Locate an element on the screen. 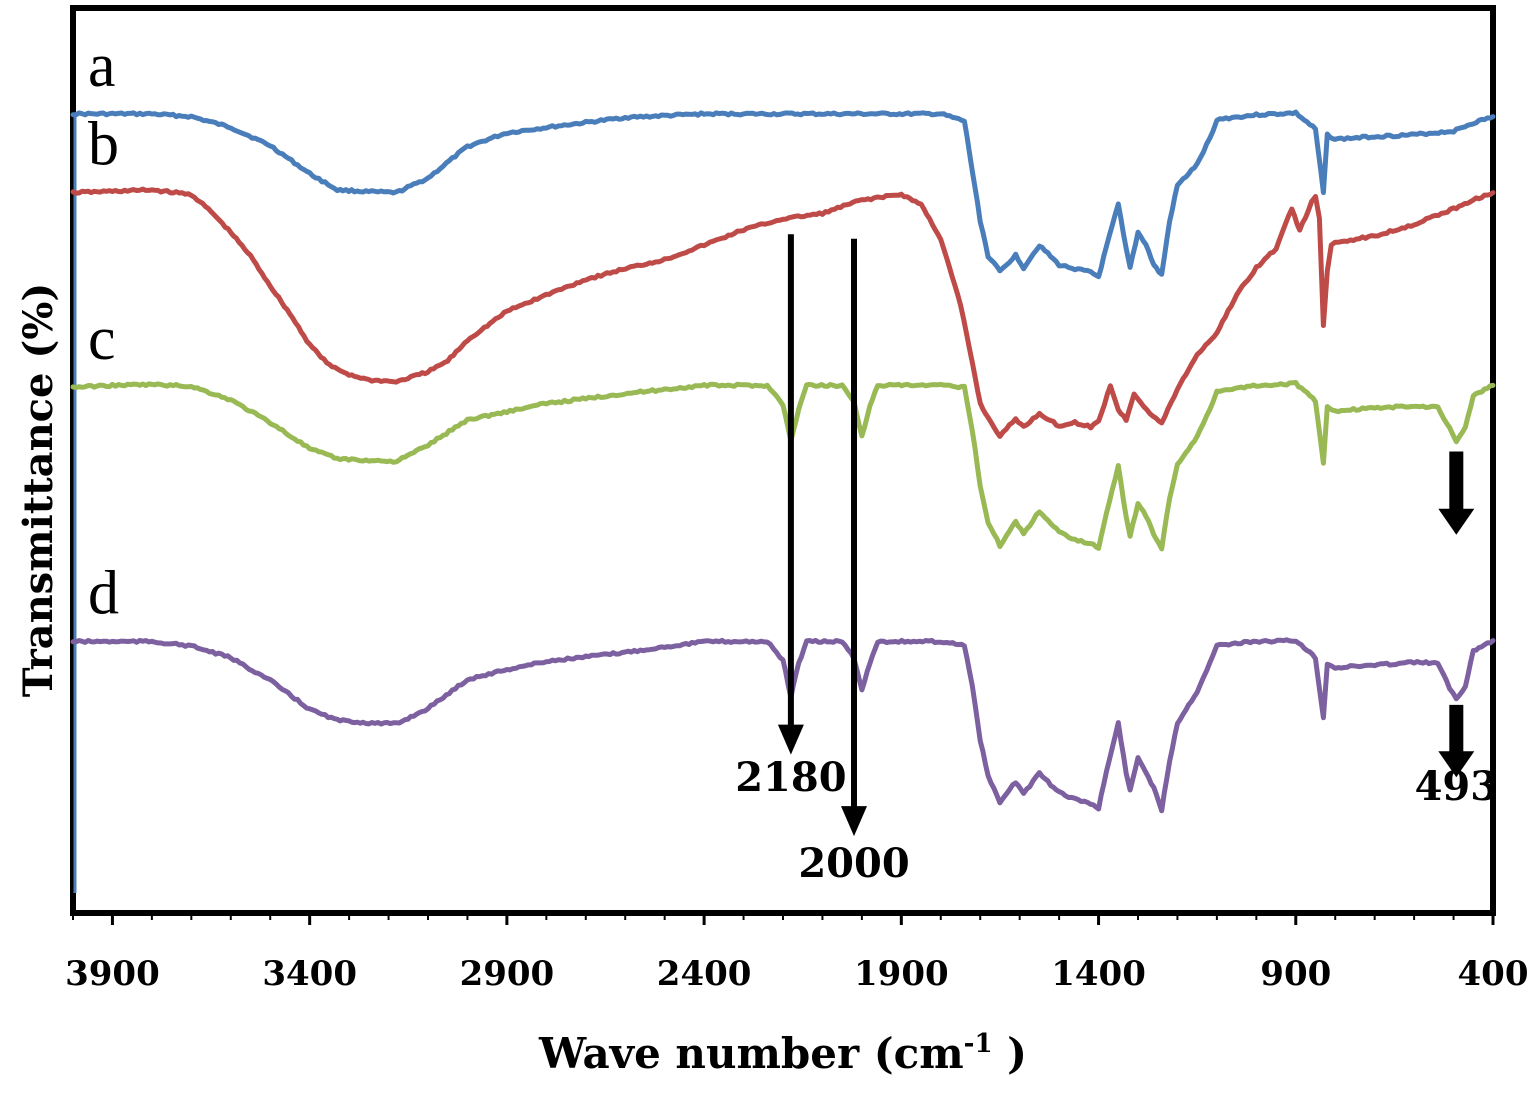 This screenshot has height=1110, width=1535. x-axis-label: Wave number (cm-1 ) is located at coordinates (782, 1053).